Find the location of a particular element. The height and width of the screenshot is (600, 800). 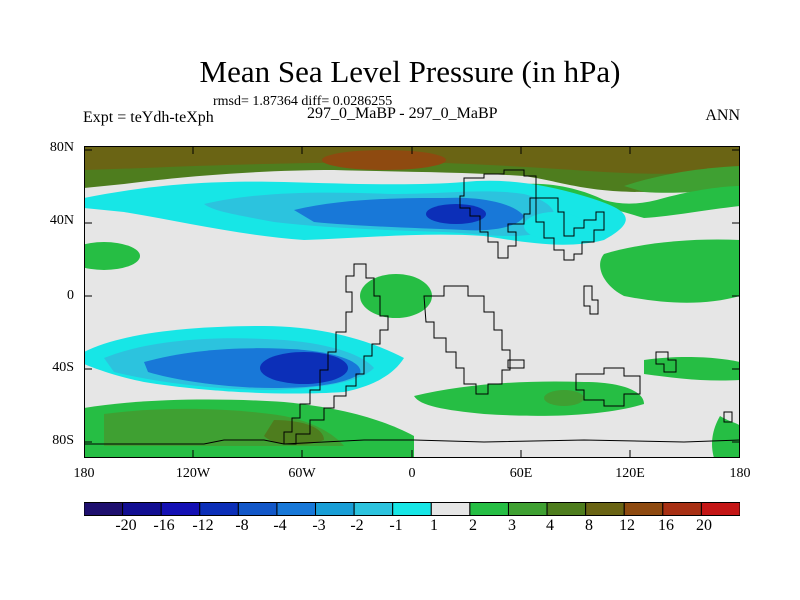

lon-label-60w: 60W is located at coordinates (302, 473).